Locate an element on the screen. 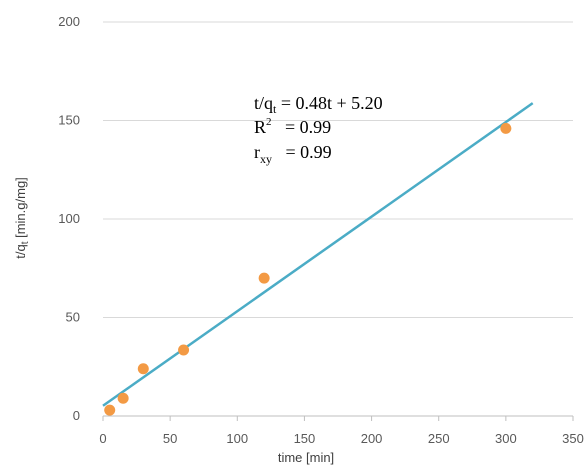 The width and height of the screenshot is (588, 468). y-tick-labels: 0 50 100 150 200 is located at coordinates (69, 218).